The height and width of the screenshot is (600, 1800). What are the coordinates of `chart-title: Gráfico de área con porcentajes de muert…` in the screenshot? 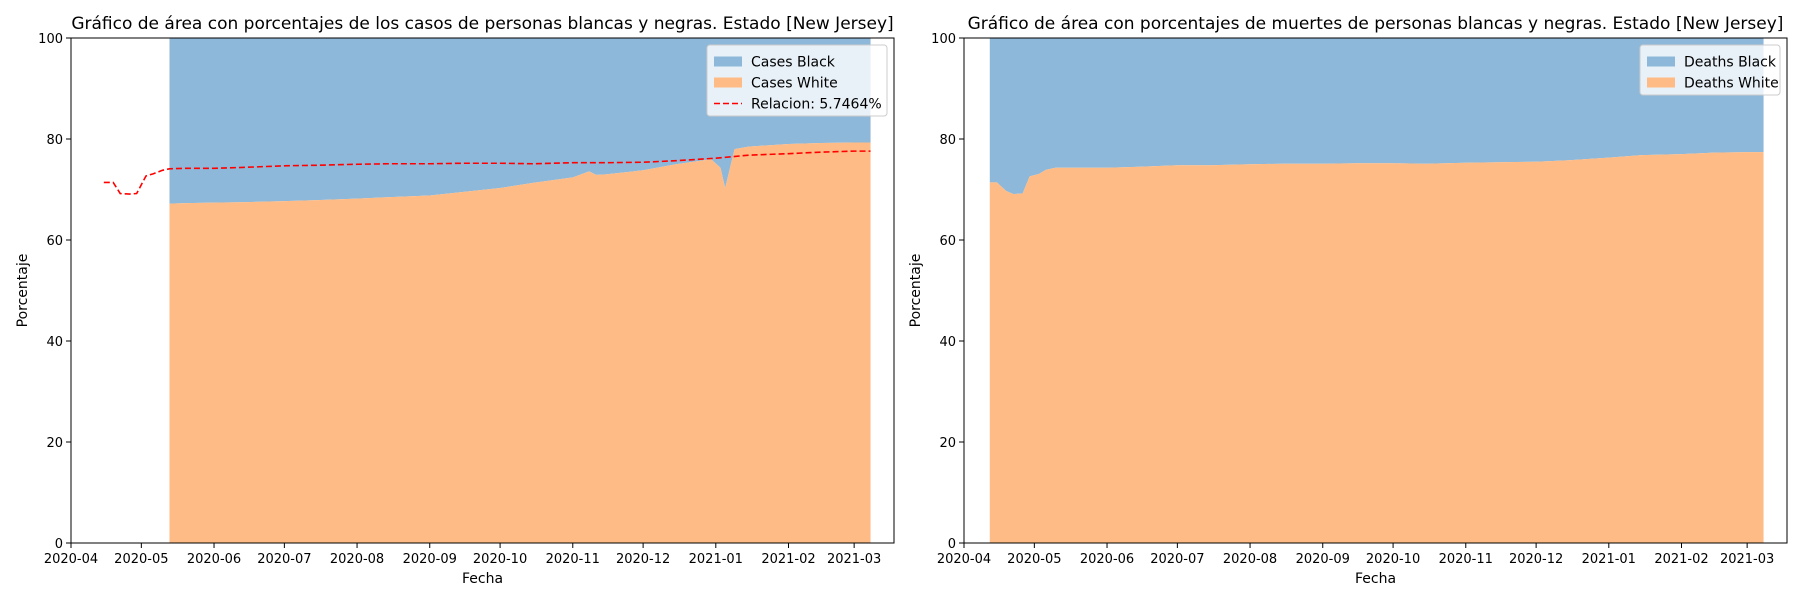 It's located at (1376, 24).